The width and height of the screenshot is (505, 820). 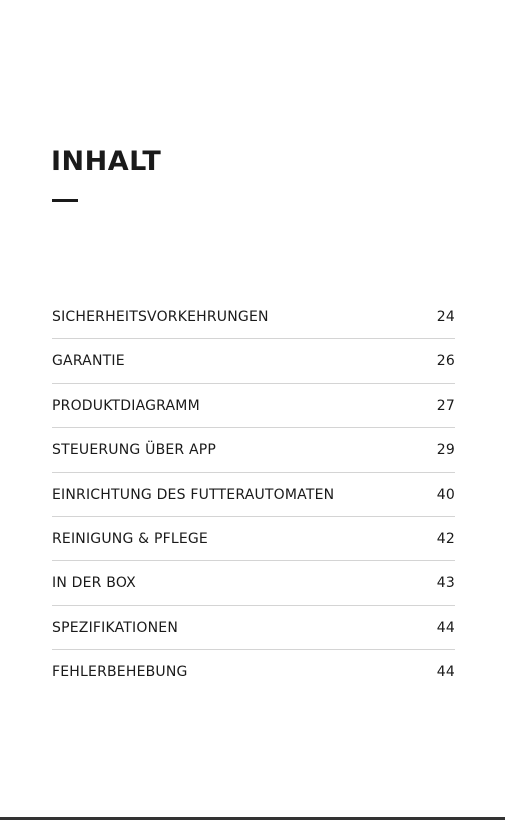 I want to click on title-rule, so click(x=65, y=200).